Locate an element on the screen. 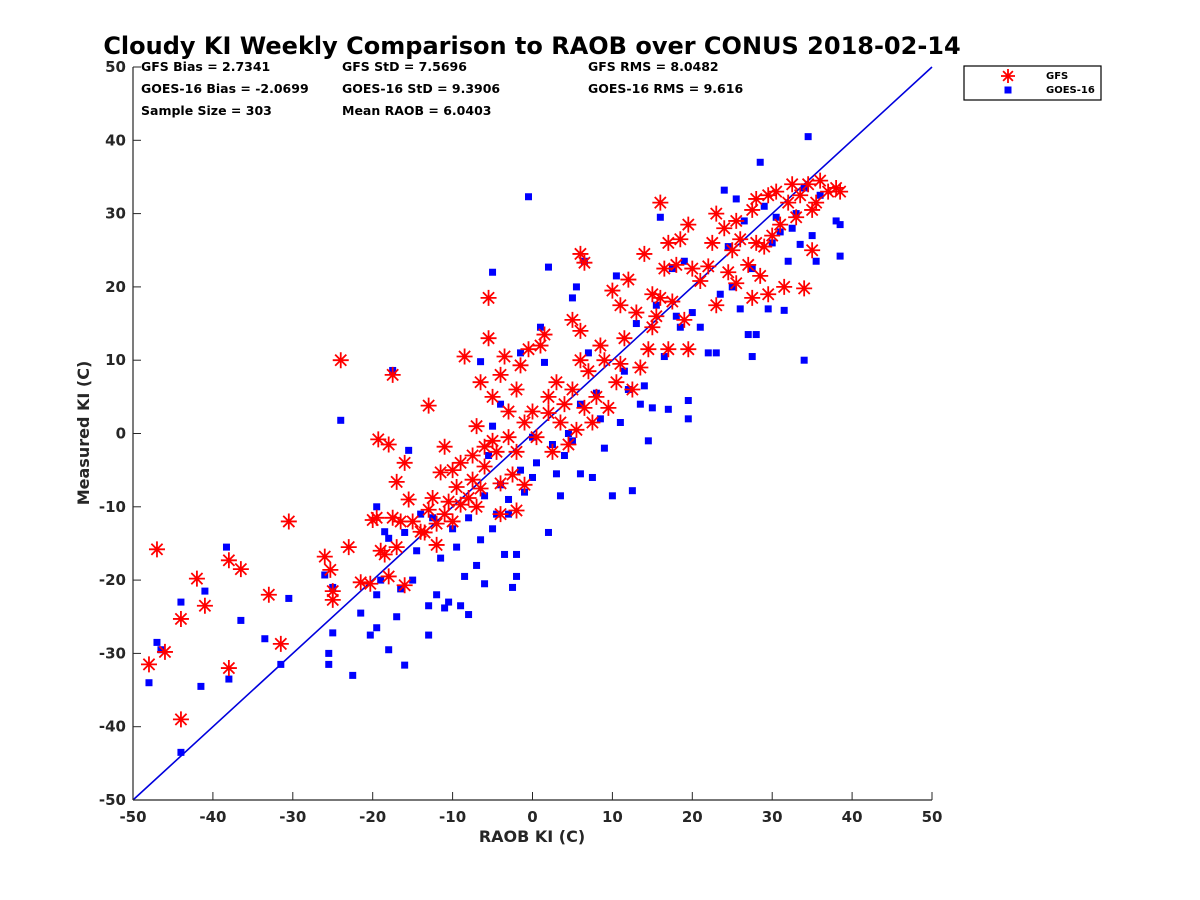 Image resolution: width=1200 pixels, height=900 pixels. legend-goes16-marker is located at coordinates (1008, 90).